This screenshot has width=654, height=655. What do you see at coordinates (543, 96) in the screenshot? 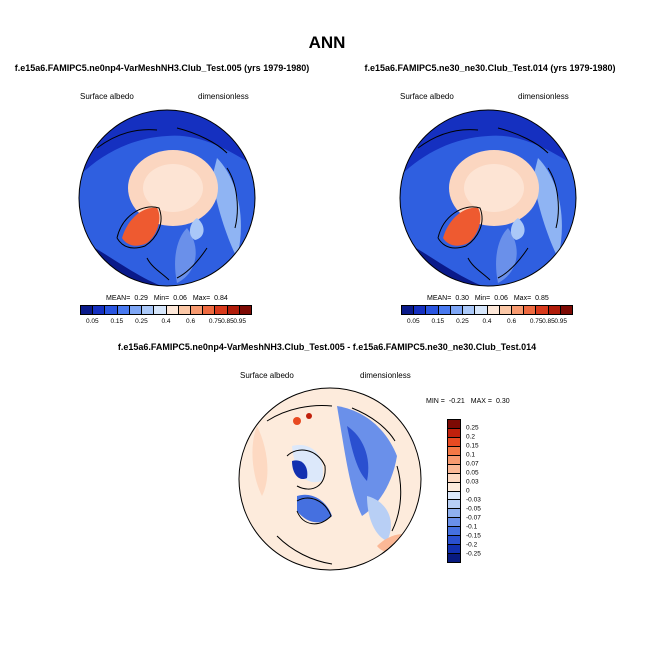
I see `panel-2-units: dimensionless` at bounding box center [543, 96].